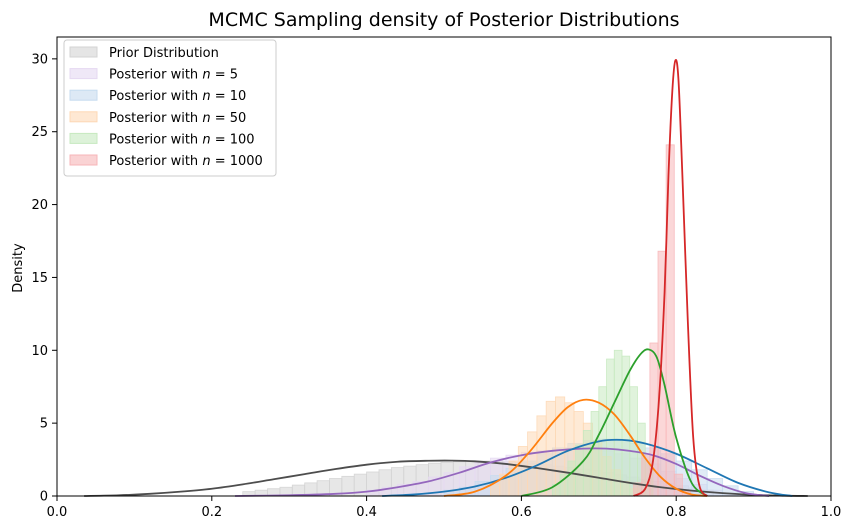 Image resolution: width=853 pixels, height=530 pixels. Describe the element at coordinates (173, 75) in the screenshot. I see `legend-entry-label: Posterior with n = 5` at that location.